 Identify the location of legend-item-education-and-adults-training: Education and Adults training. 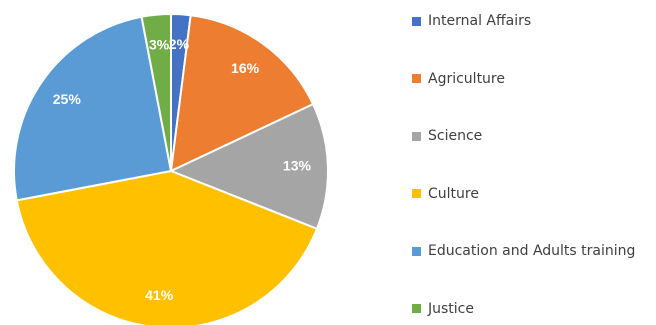
(534, 251).